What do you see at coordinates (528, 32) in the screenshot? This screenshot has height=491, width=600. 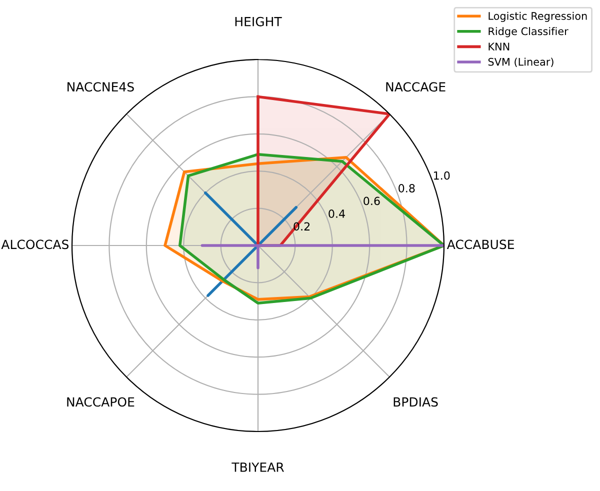 I see `legend-label: Ridge Classifier` at bounding box center [528, 32].